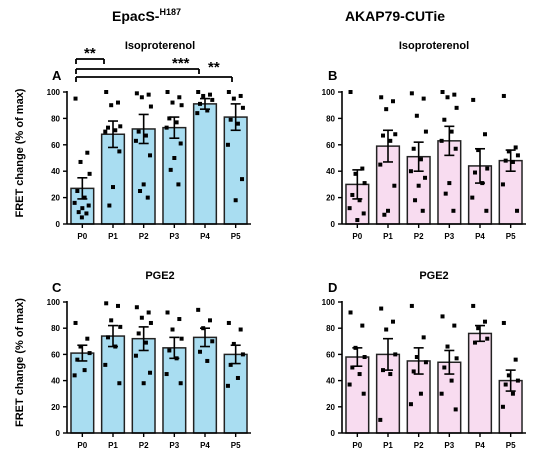  Describe the element at coordinates (330, 328) in the screenshot. I see `y-tick-label: 80` at that location.